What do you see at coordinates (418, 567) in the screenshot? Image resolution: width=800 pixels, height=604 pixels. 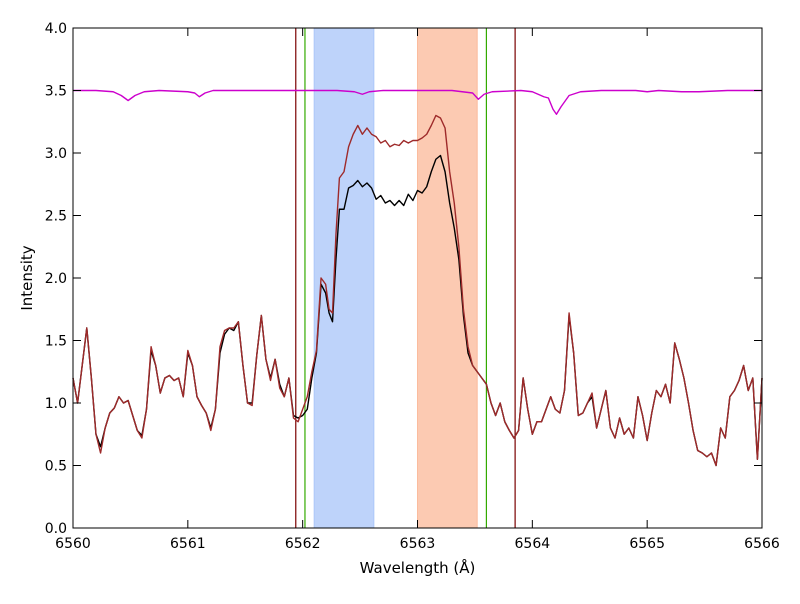 I see `x-axis-label: Wavelength (Å)` at bounding box center [418, 567].